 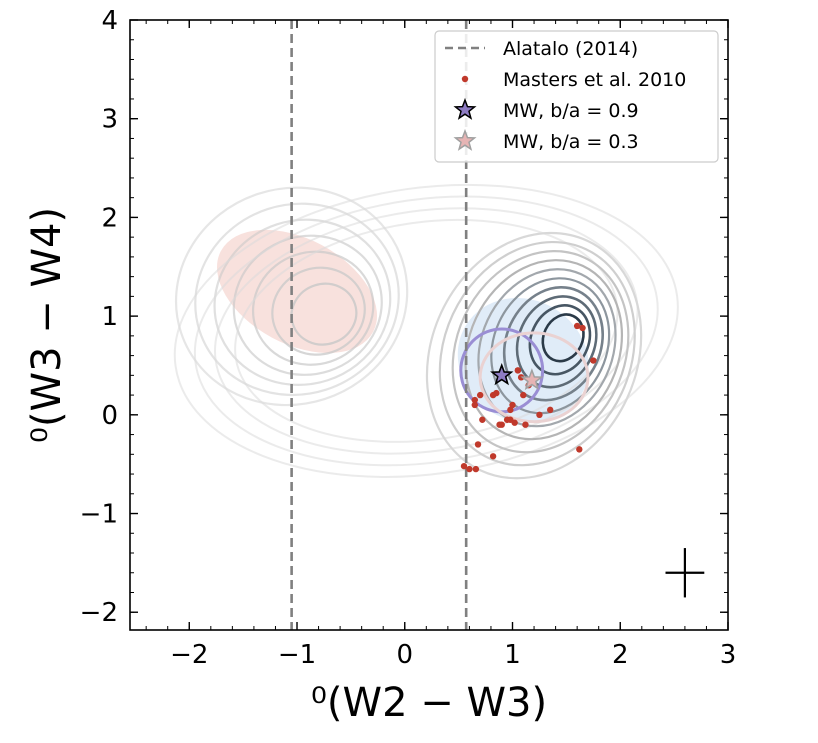 What do you see at coordinates (109, 21) in the screenshot?
I see `y-tick-label: 4` at bounding box center [109, 21].